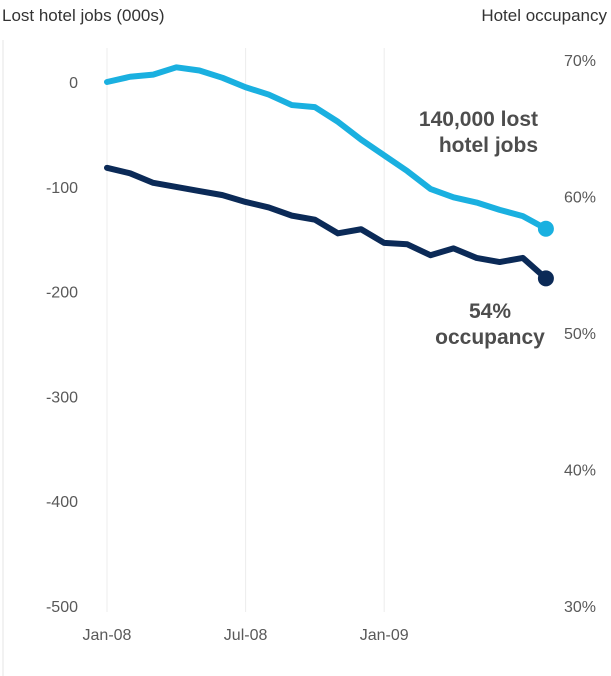  Describe the element at coordinates (62, 188) in the screenshot. I see `left-tick-label: -100` at that location.